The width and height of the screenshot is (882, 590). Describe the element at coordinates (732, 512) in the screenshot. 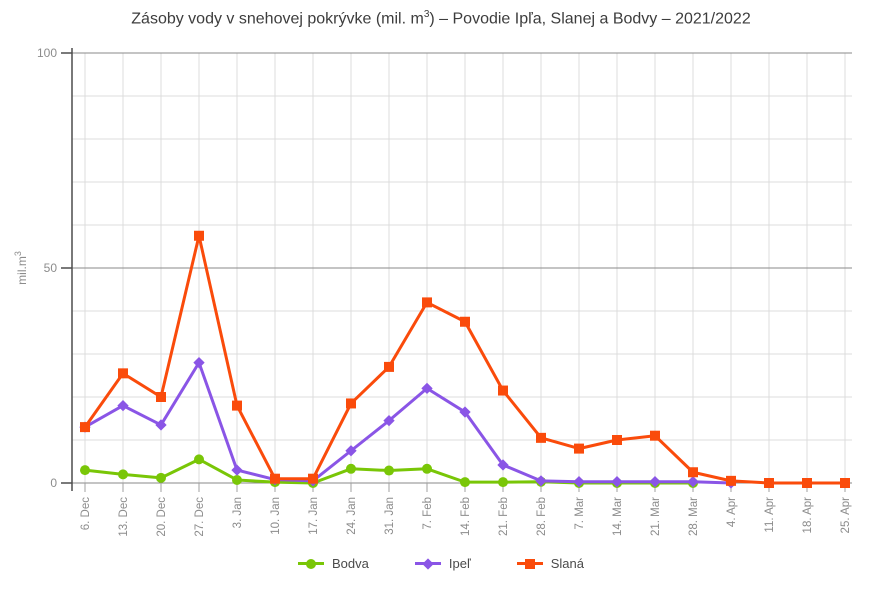

I see `x-axis-label: 4. Apr` at that location.